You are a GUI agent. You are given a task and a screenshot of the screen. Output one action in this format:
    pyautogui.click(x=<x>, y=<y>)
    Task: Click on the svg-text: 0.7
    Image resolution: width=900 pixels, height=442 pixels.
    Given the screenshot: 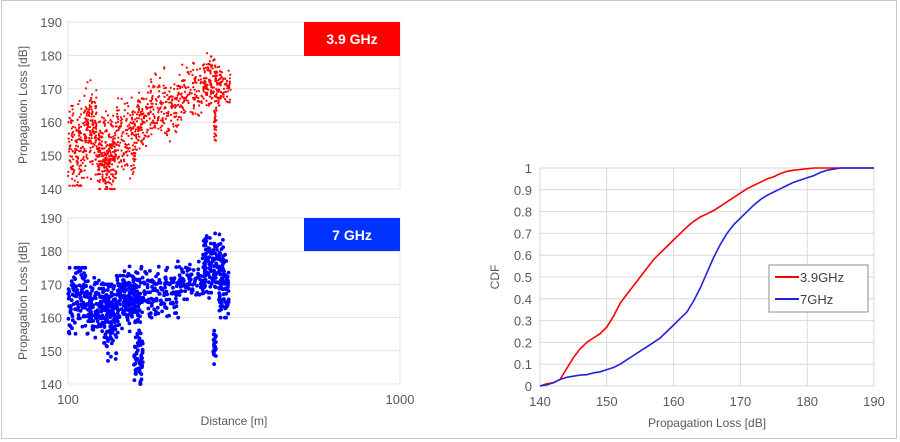 What is the action you would take?
    pyautogui.click(x=523, y=233)
    